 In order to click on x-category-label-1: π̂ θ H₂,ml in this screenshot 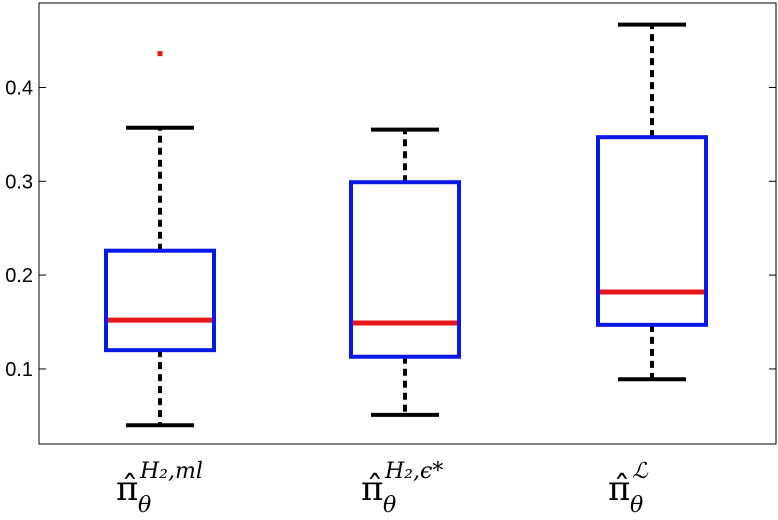, I will do `click(159, 488)`.